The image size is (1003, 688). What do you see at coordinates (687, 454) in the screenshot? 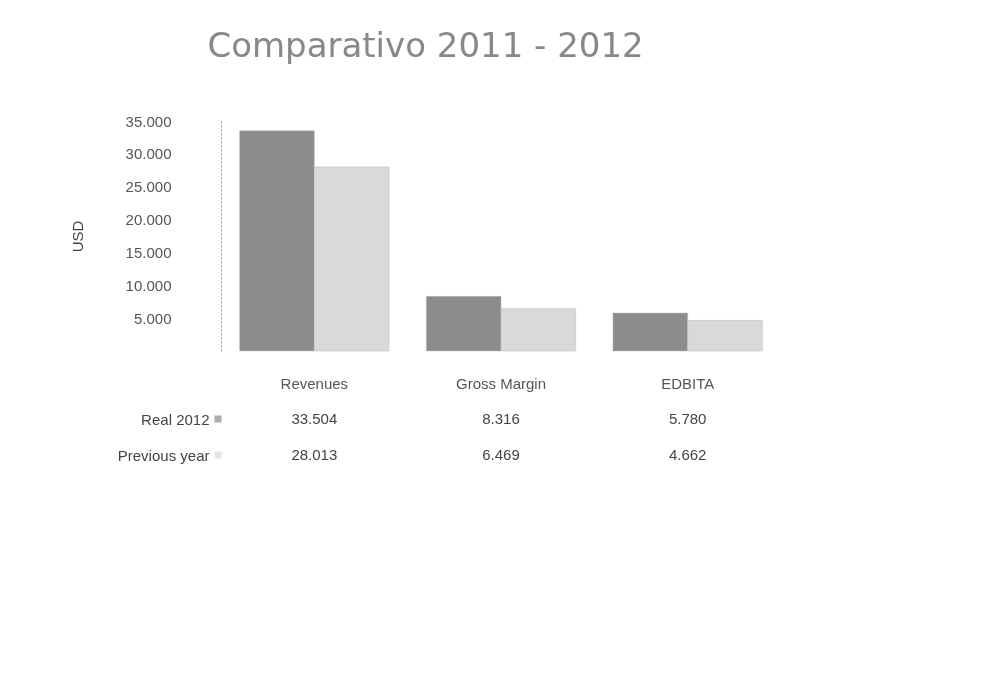
I see `data-label: 4.662` at bounding box center [687, 454].